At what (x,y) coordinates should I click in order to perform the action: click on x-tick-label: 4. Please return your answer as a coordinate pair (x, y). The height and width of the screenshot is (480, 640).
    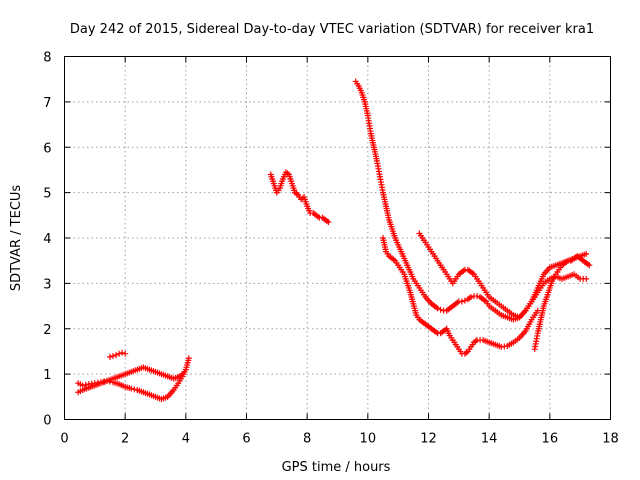
    Looking at the image, I should click on (186, 439).